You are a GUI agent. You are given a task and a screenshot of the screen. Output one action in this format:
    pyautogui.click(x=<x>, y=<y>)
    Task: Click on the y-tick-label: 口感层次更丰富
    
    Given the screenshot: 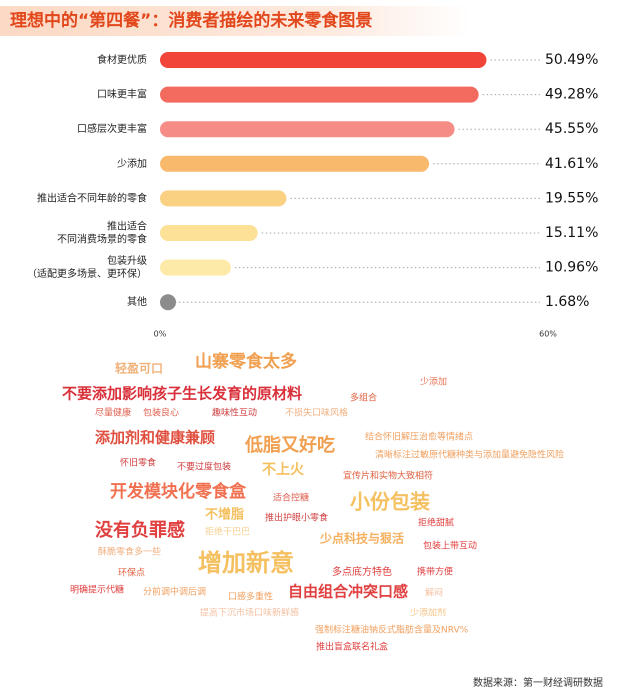 What is the action you would take?
    pyautogui.click(x=112, y=128)
    